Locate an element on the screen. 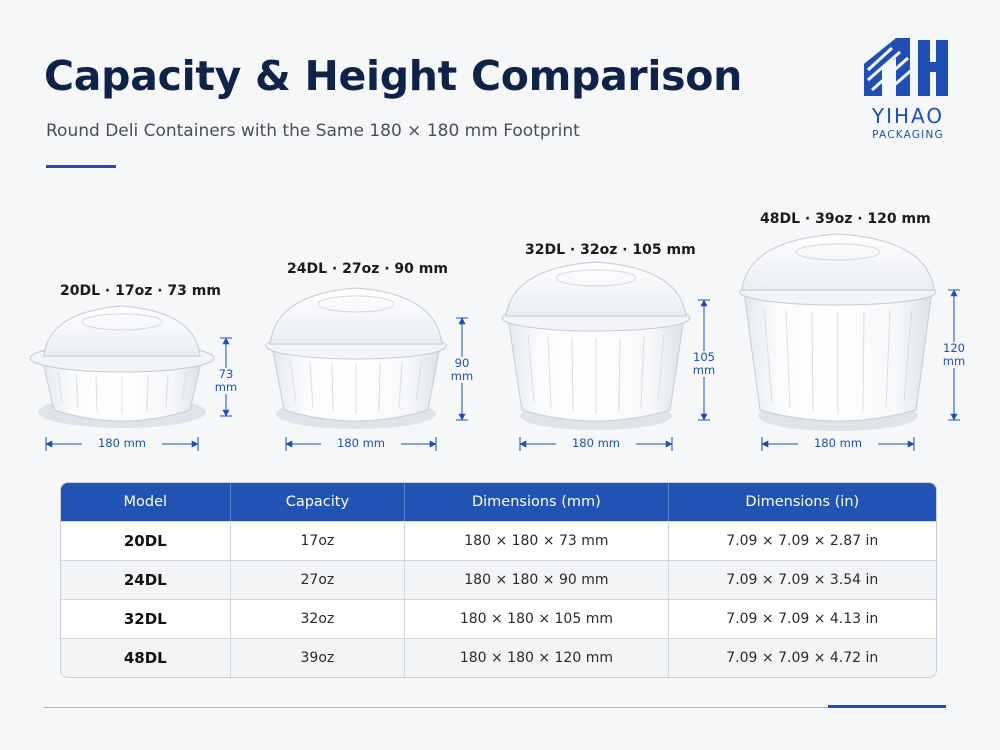 Image resolution: width=1000 pixels, height=750 pixels. container-label-32dl: 32DL · 32oz · 105 mm is located at coordinates (610, 250).